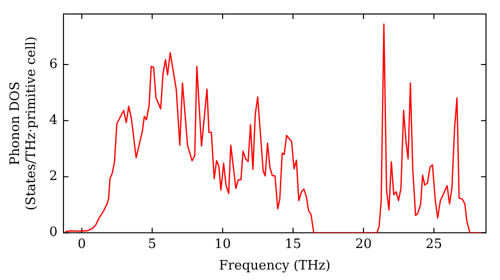 The height and width of the screenshot is (280, 500). Describe the element at coordinates (434, 244) in the screenshot. I see `x-tick-label: 25` at that location.